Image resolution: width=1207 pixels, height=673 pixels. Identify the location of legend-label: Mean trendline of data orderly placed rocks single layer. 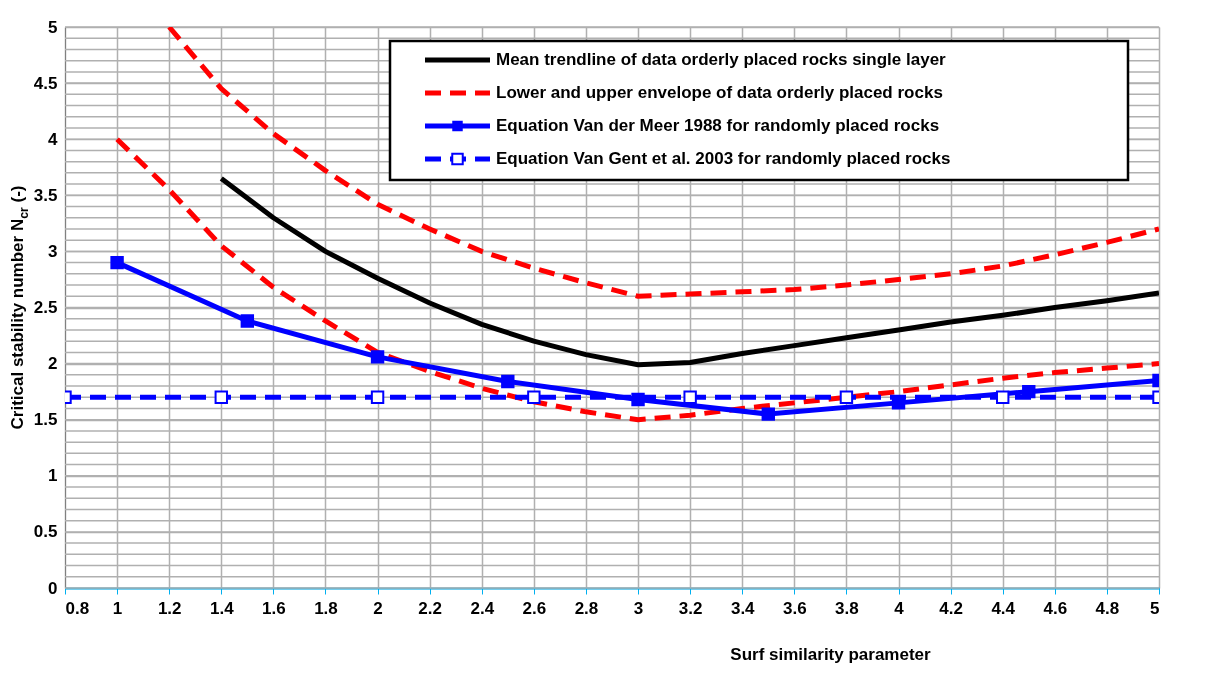
(721, 59).